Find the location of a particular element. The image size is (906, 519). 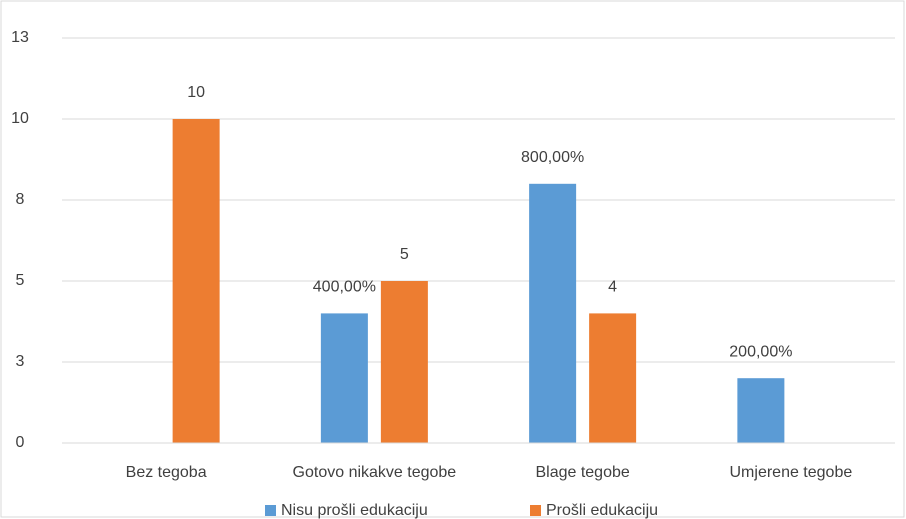

y-tick-label: 3 is located at coordinates (20, 361).